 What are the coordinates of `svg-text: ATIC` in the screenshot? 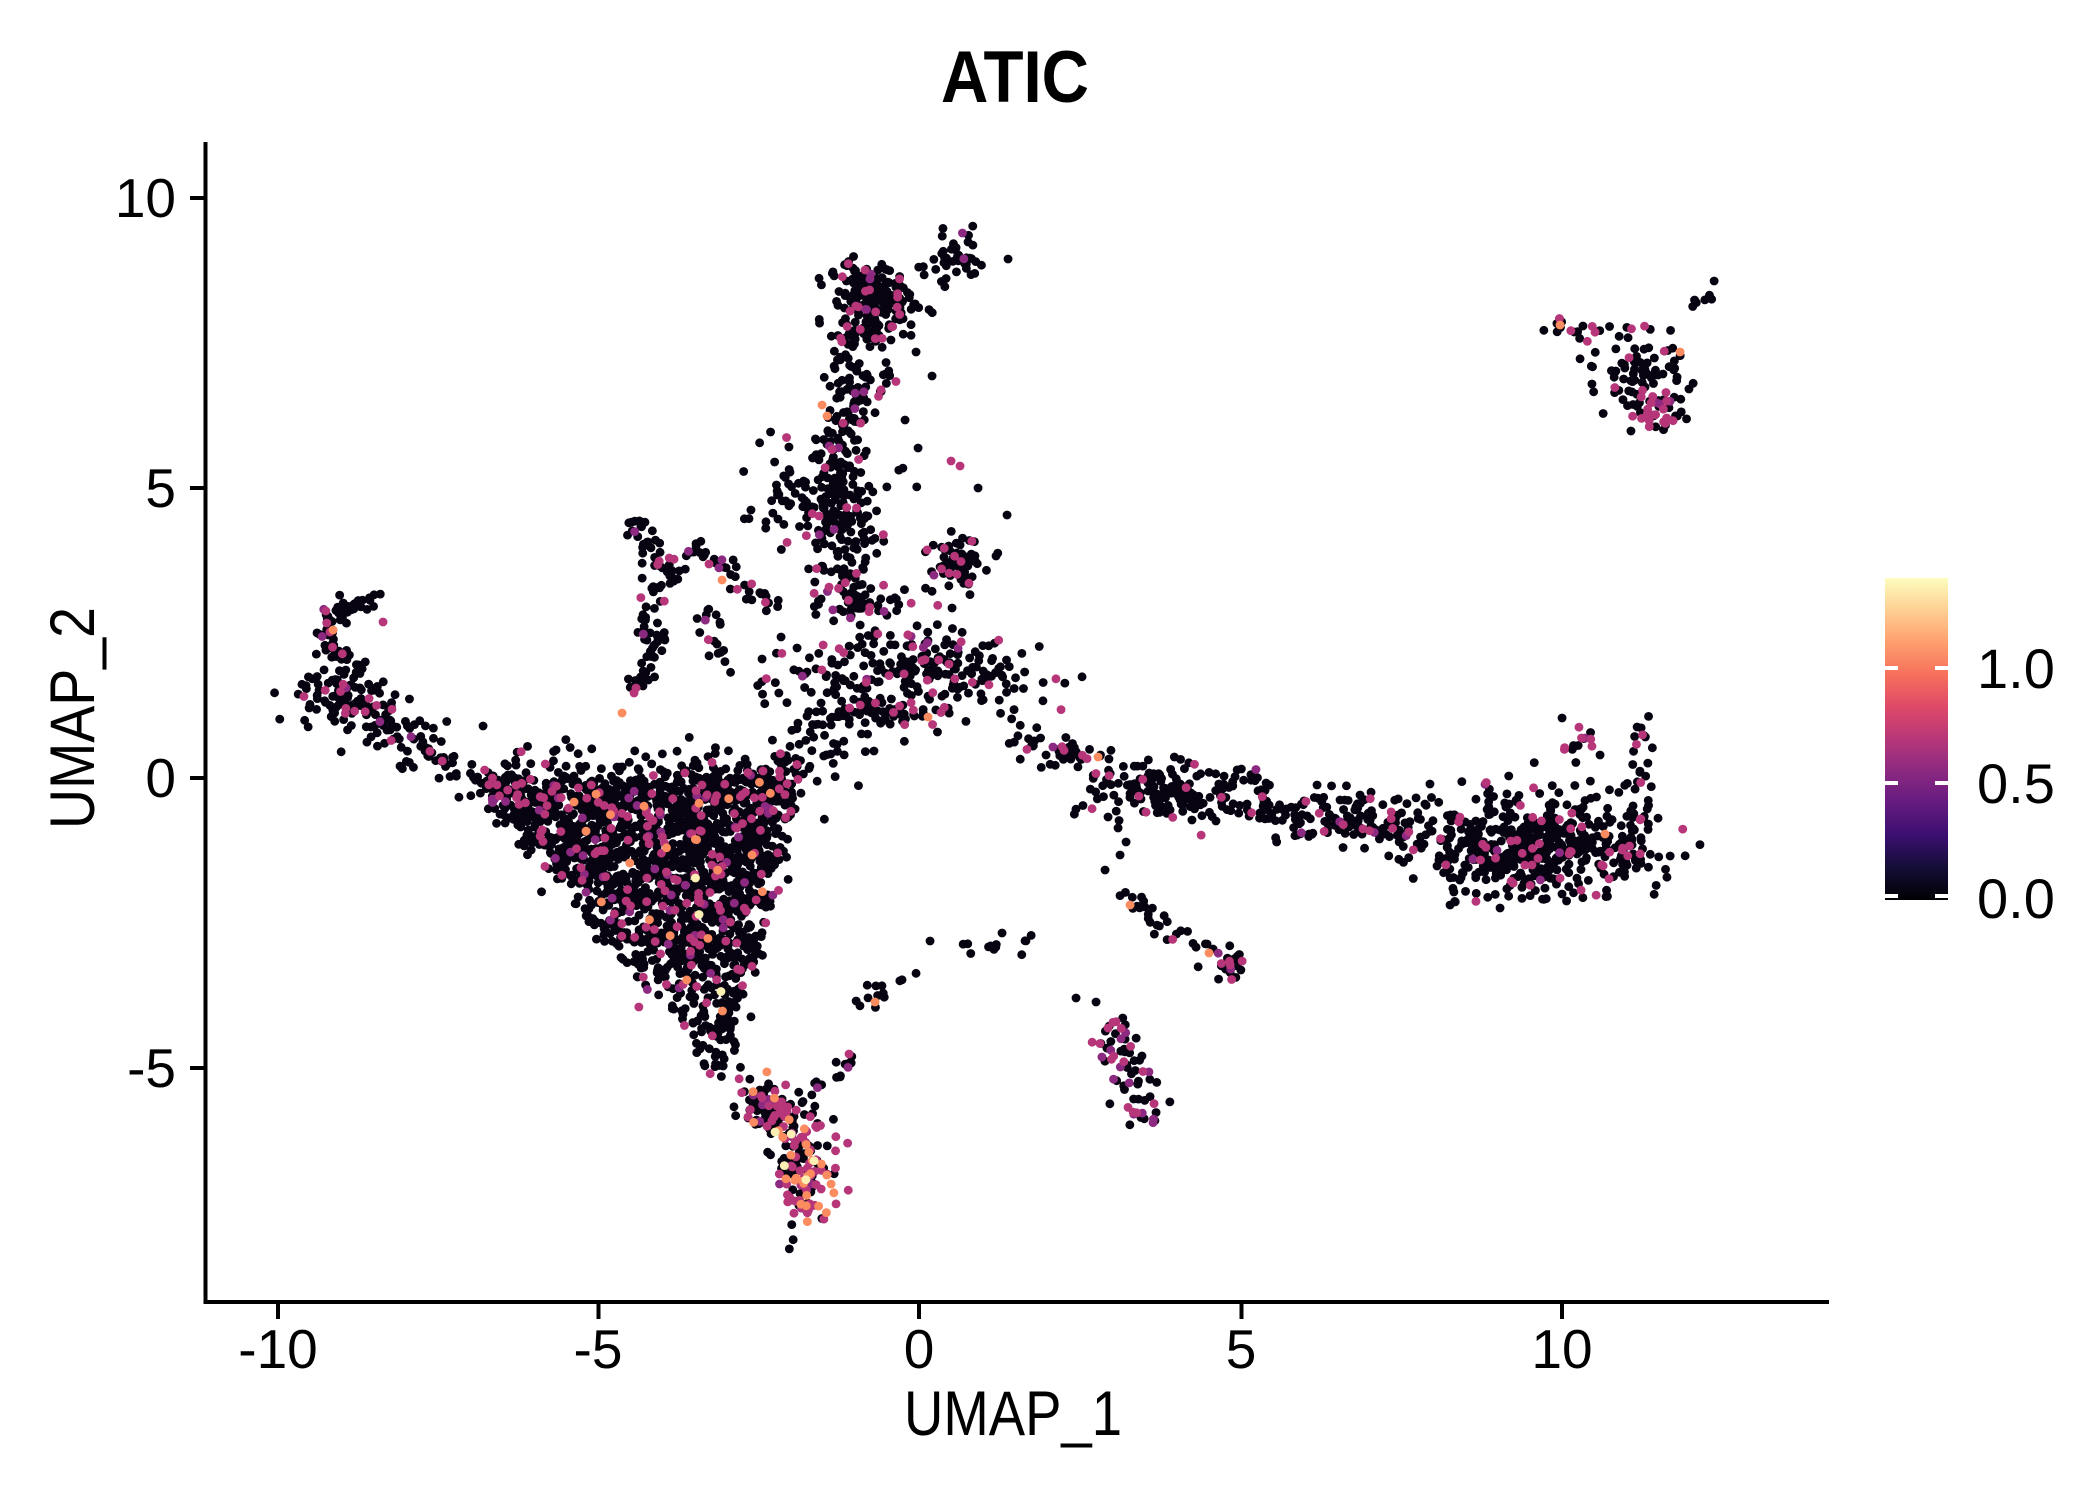 It's located at (1015, 76).